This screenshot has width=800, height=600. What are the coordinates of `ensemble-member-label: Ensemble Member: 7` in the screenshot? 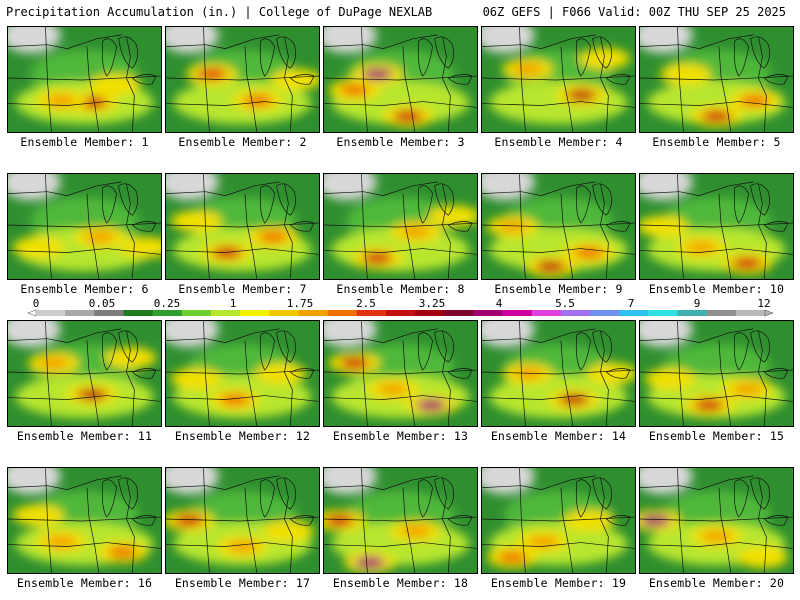 It's located at (242, 289).